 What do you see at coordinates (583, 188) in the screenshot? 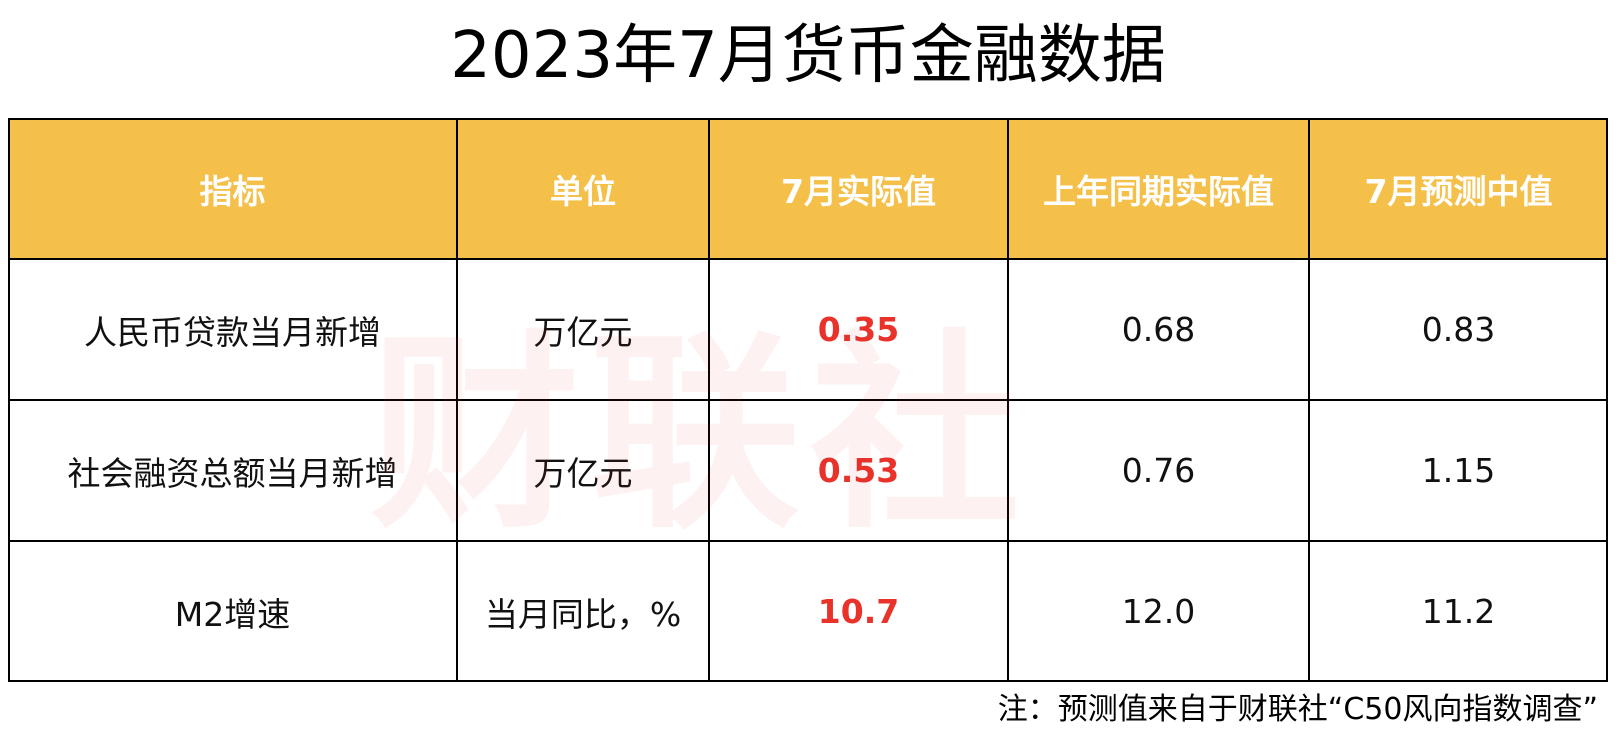
I see `header-cell: 单位` at bounding box center [583, 188].